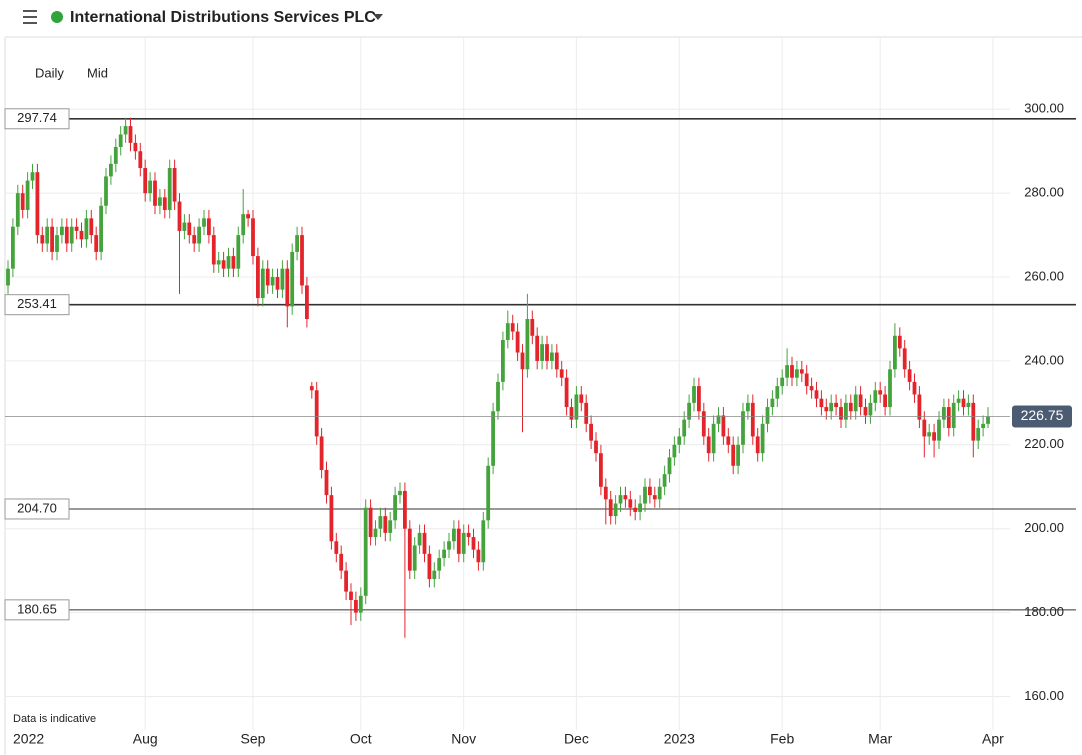 The image size is (1082, 755). Describe the element at coordinates (1044, 611) in the screenshot. I see `y-tick-label: 180.00` at that location.